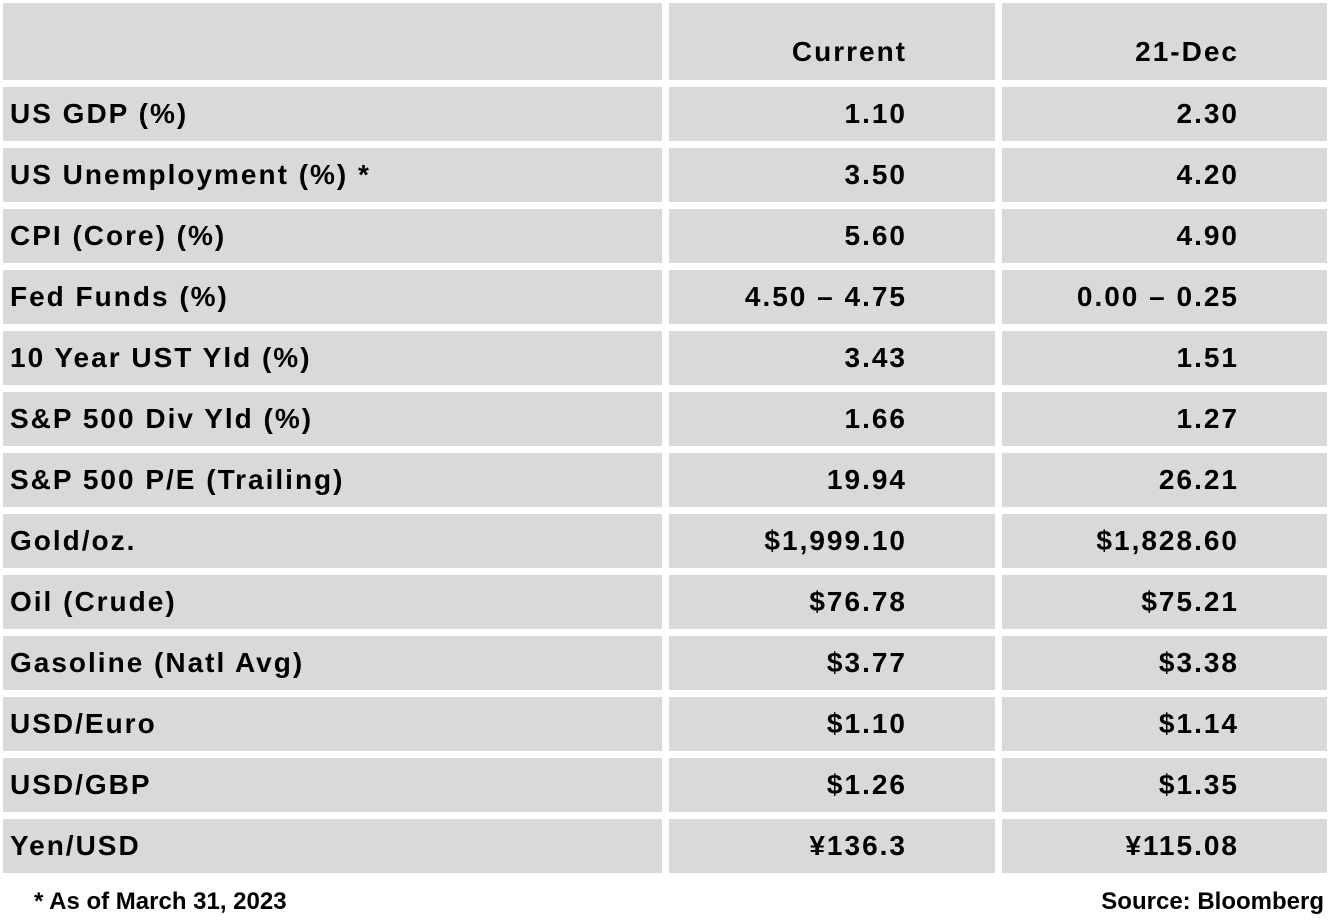 This screenshot has height=921, width=1330. I want to click on row-label: Oil (Crude), so click(332, 602).